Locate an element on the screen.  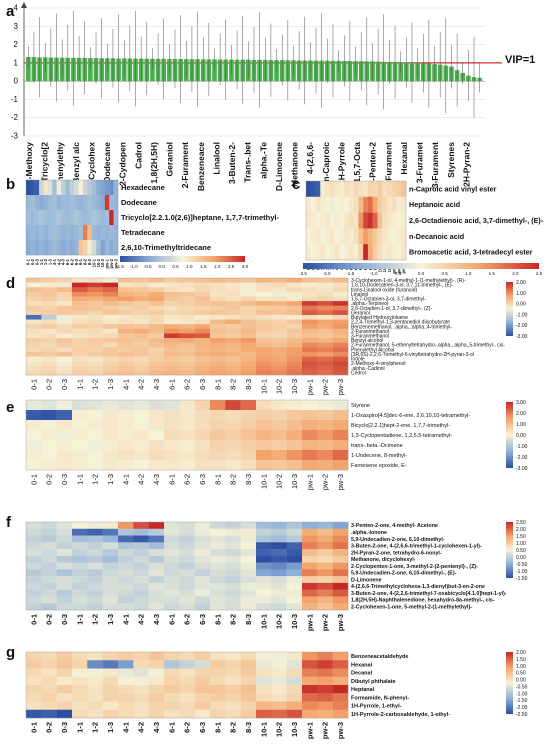
heatmap-column-label: 10-2 is located at coordinates (279, 621).